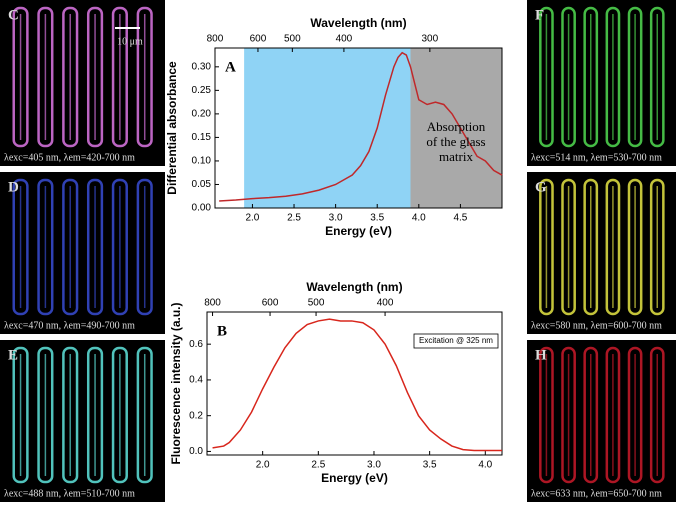 The image size is (676, 506). I want to click on annotation: Excitation @ 325 nm, so click(456, 340).